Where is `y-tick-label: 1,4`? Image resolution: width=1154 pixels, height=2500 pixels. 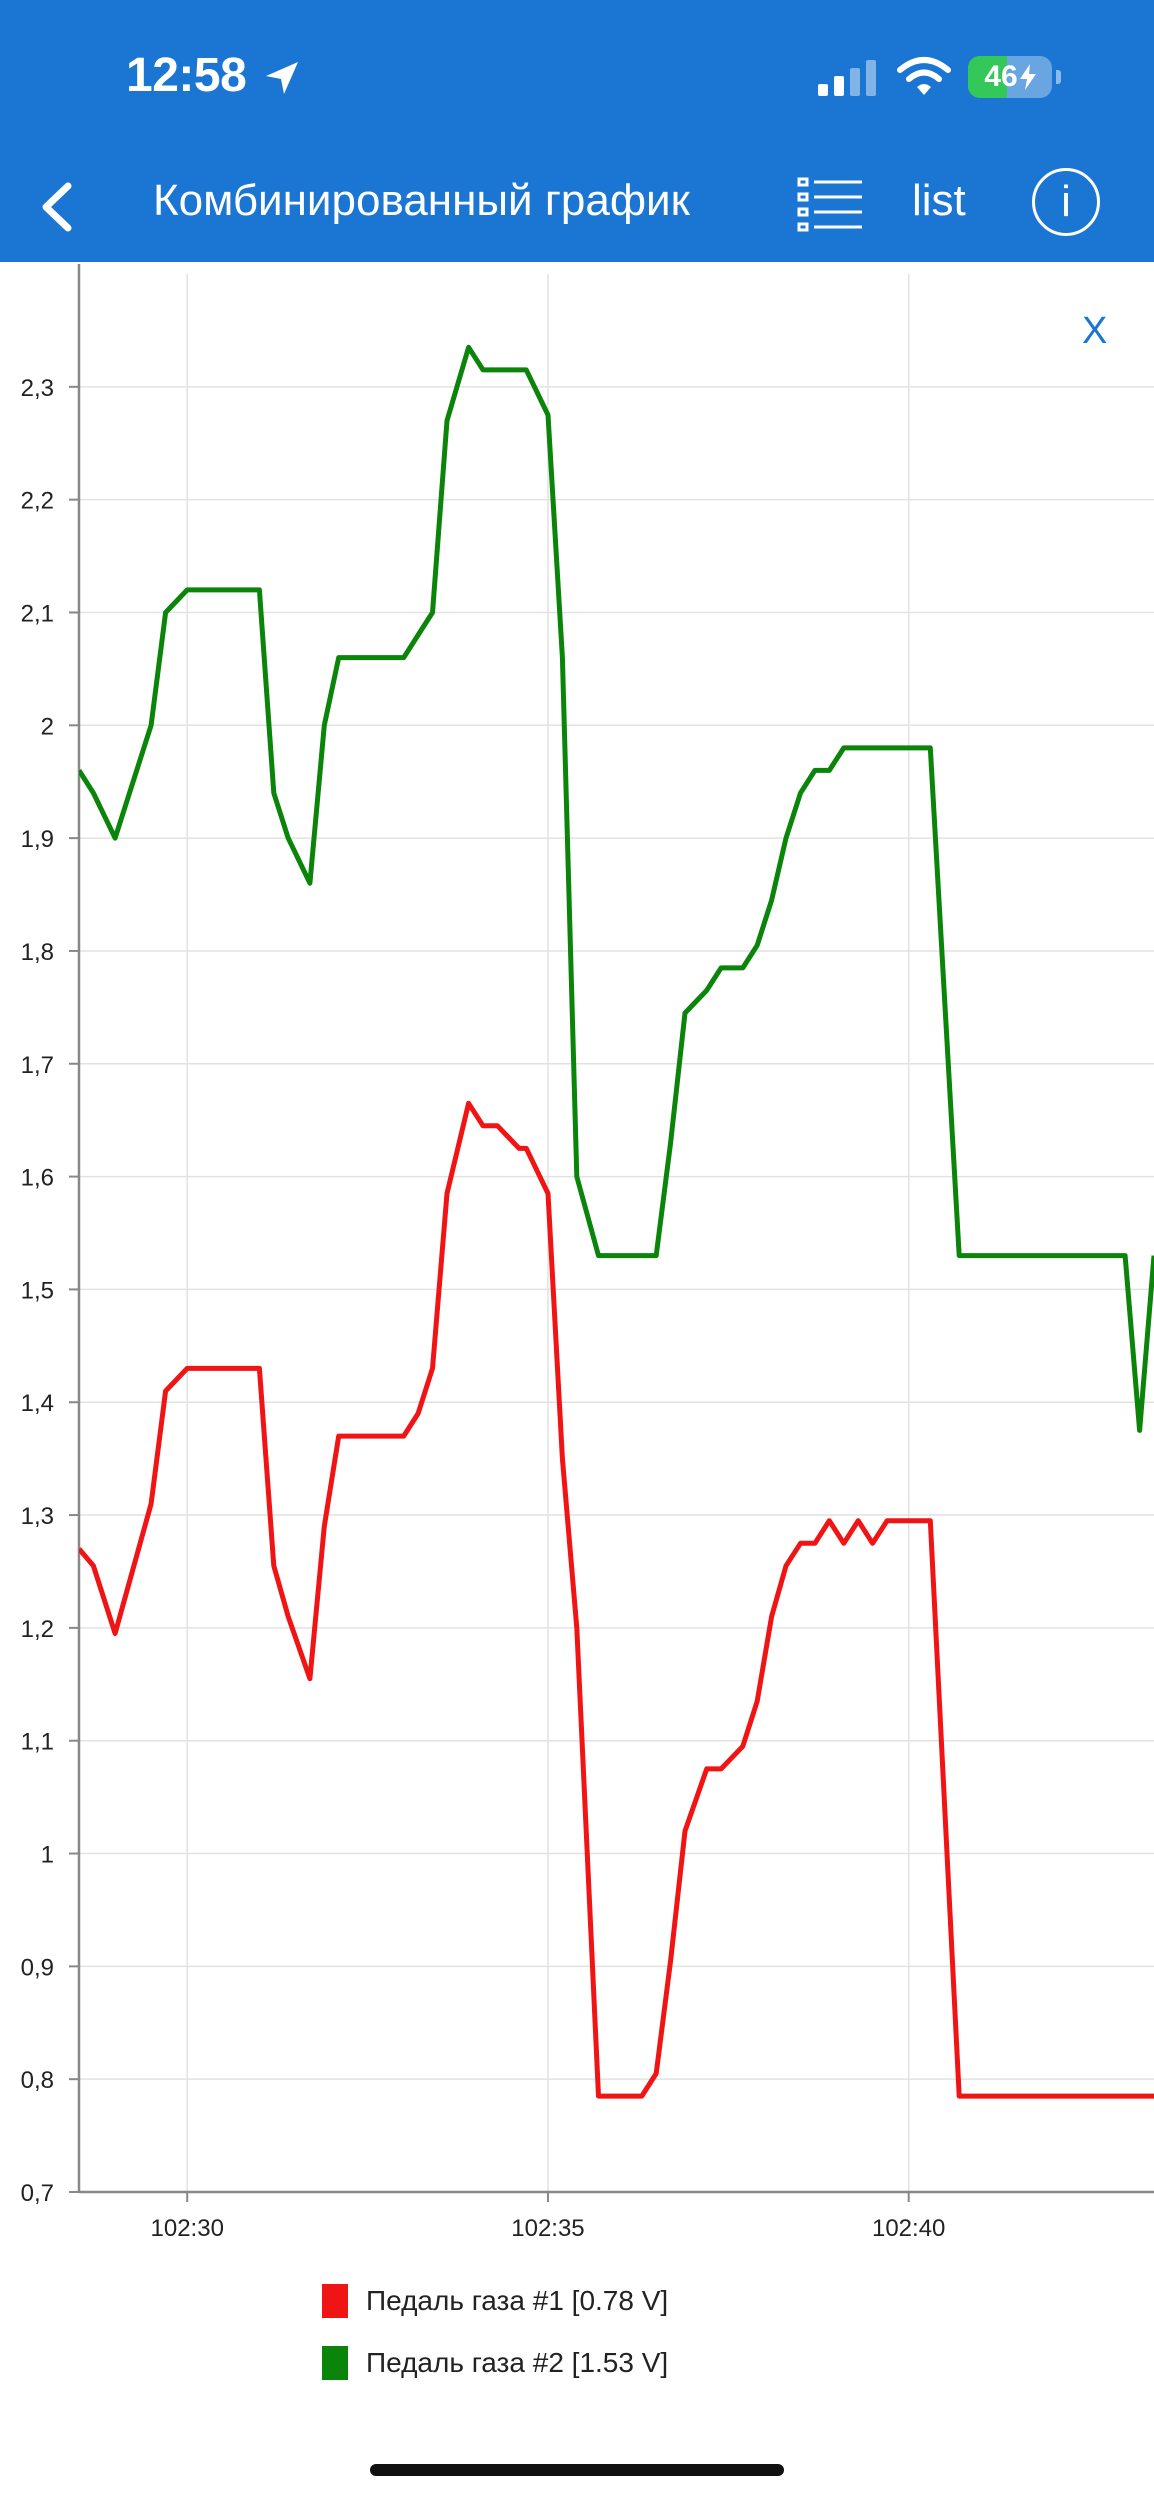 y-tick-label: 1,4 is located at coordinates (37, 1403).